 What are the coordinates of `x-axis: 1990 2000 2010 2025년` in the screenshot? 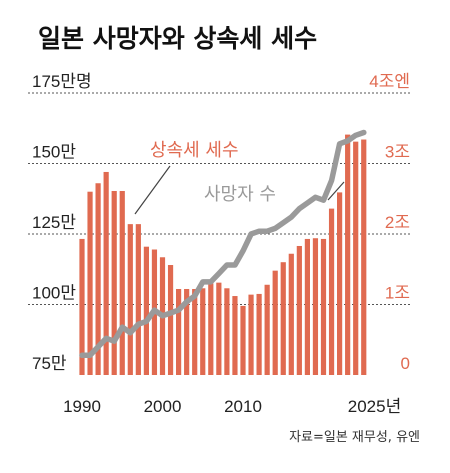 It's located at (232, 406).